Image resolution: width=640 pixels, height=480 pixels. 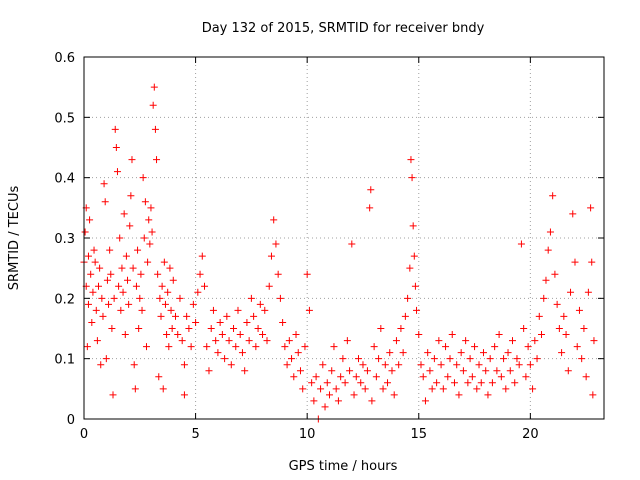 I want to click on x-tick-label: 20, so click(x=530, y=434).